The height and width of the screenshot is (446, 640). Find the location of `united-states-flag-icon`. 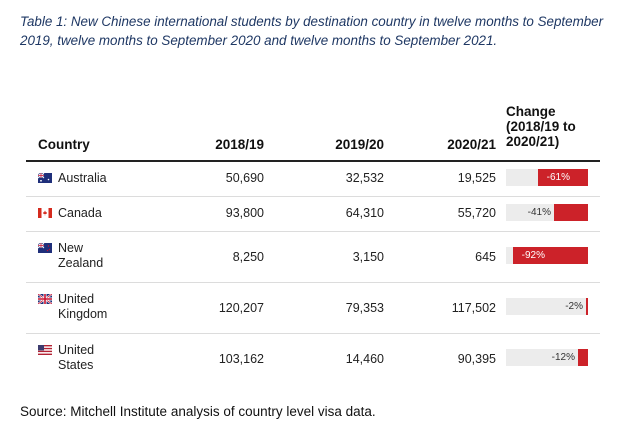

united-states-flag-icon is located at coordinates (45, 350).